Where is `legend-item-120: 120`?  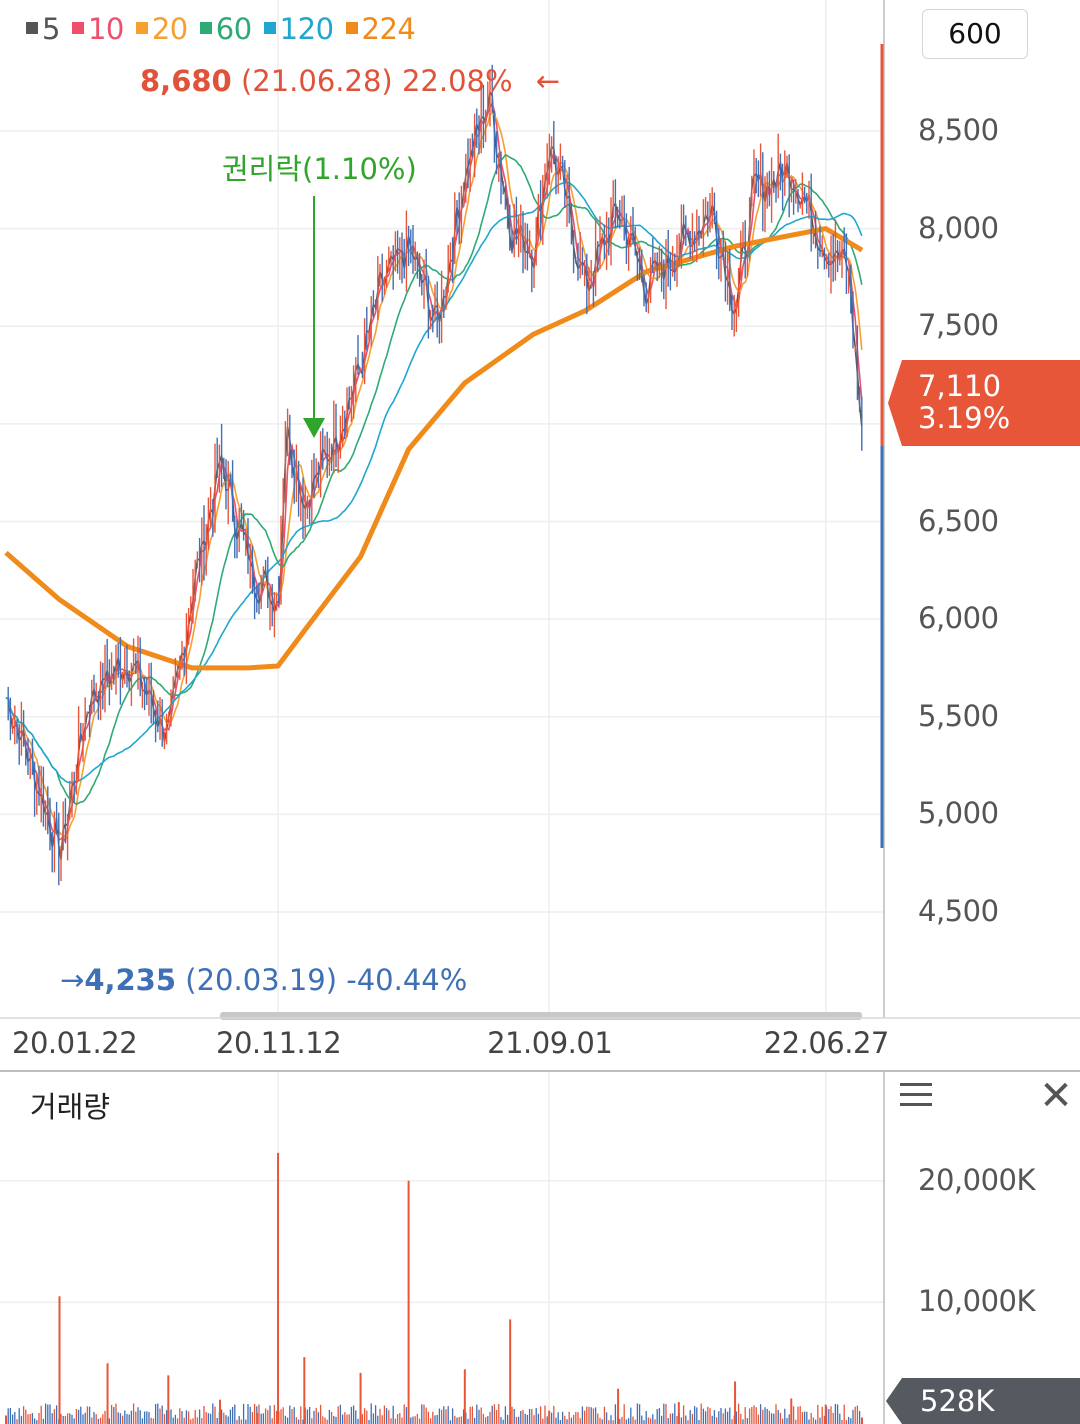
legend-item-120: 120 is located at coordinates (298, 29).